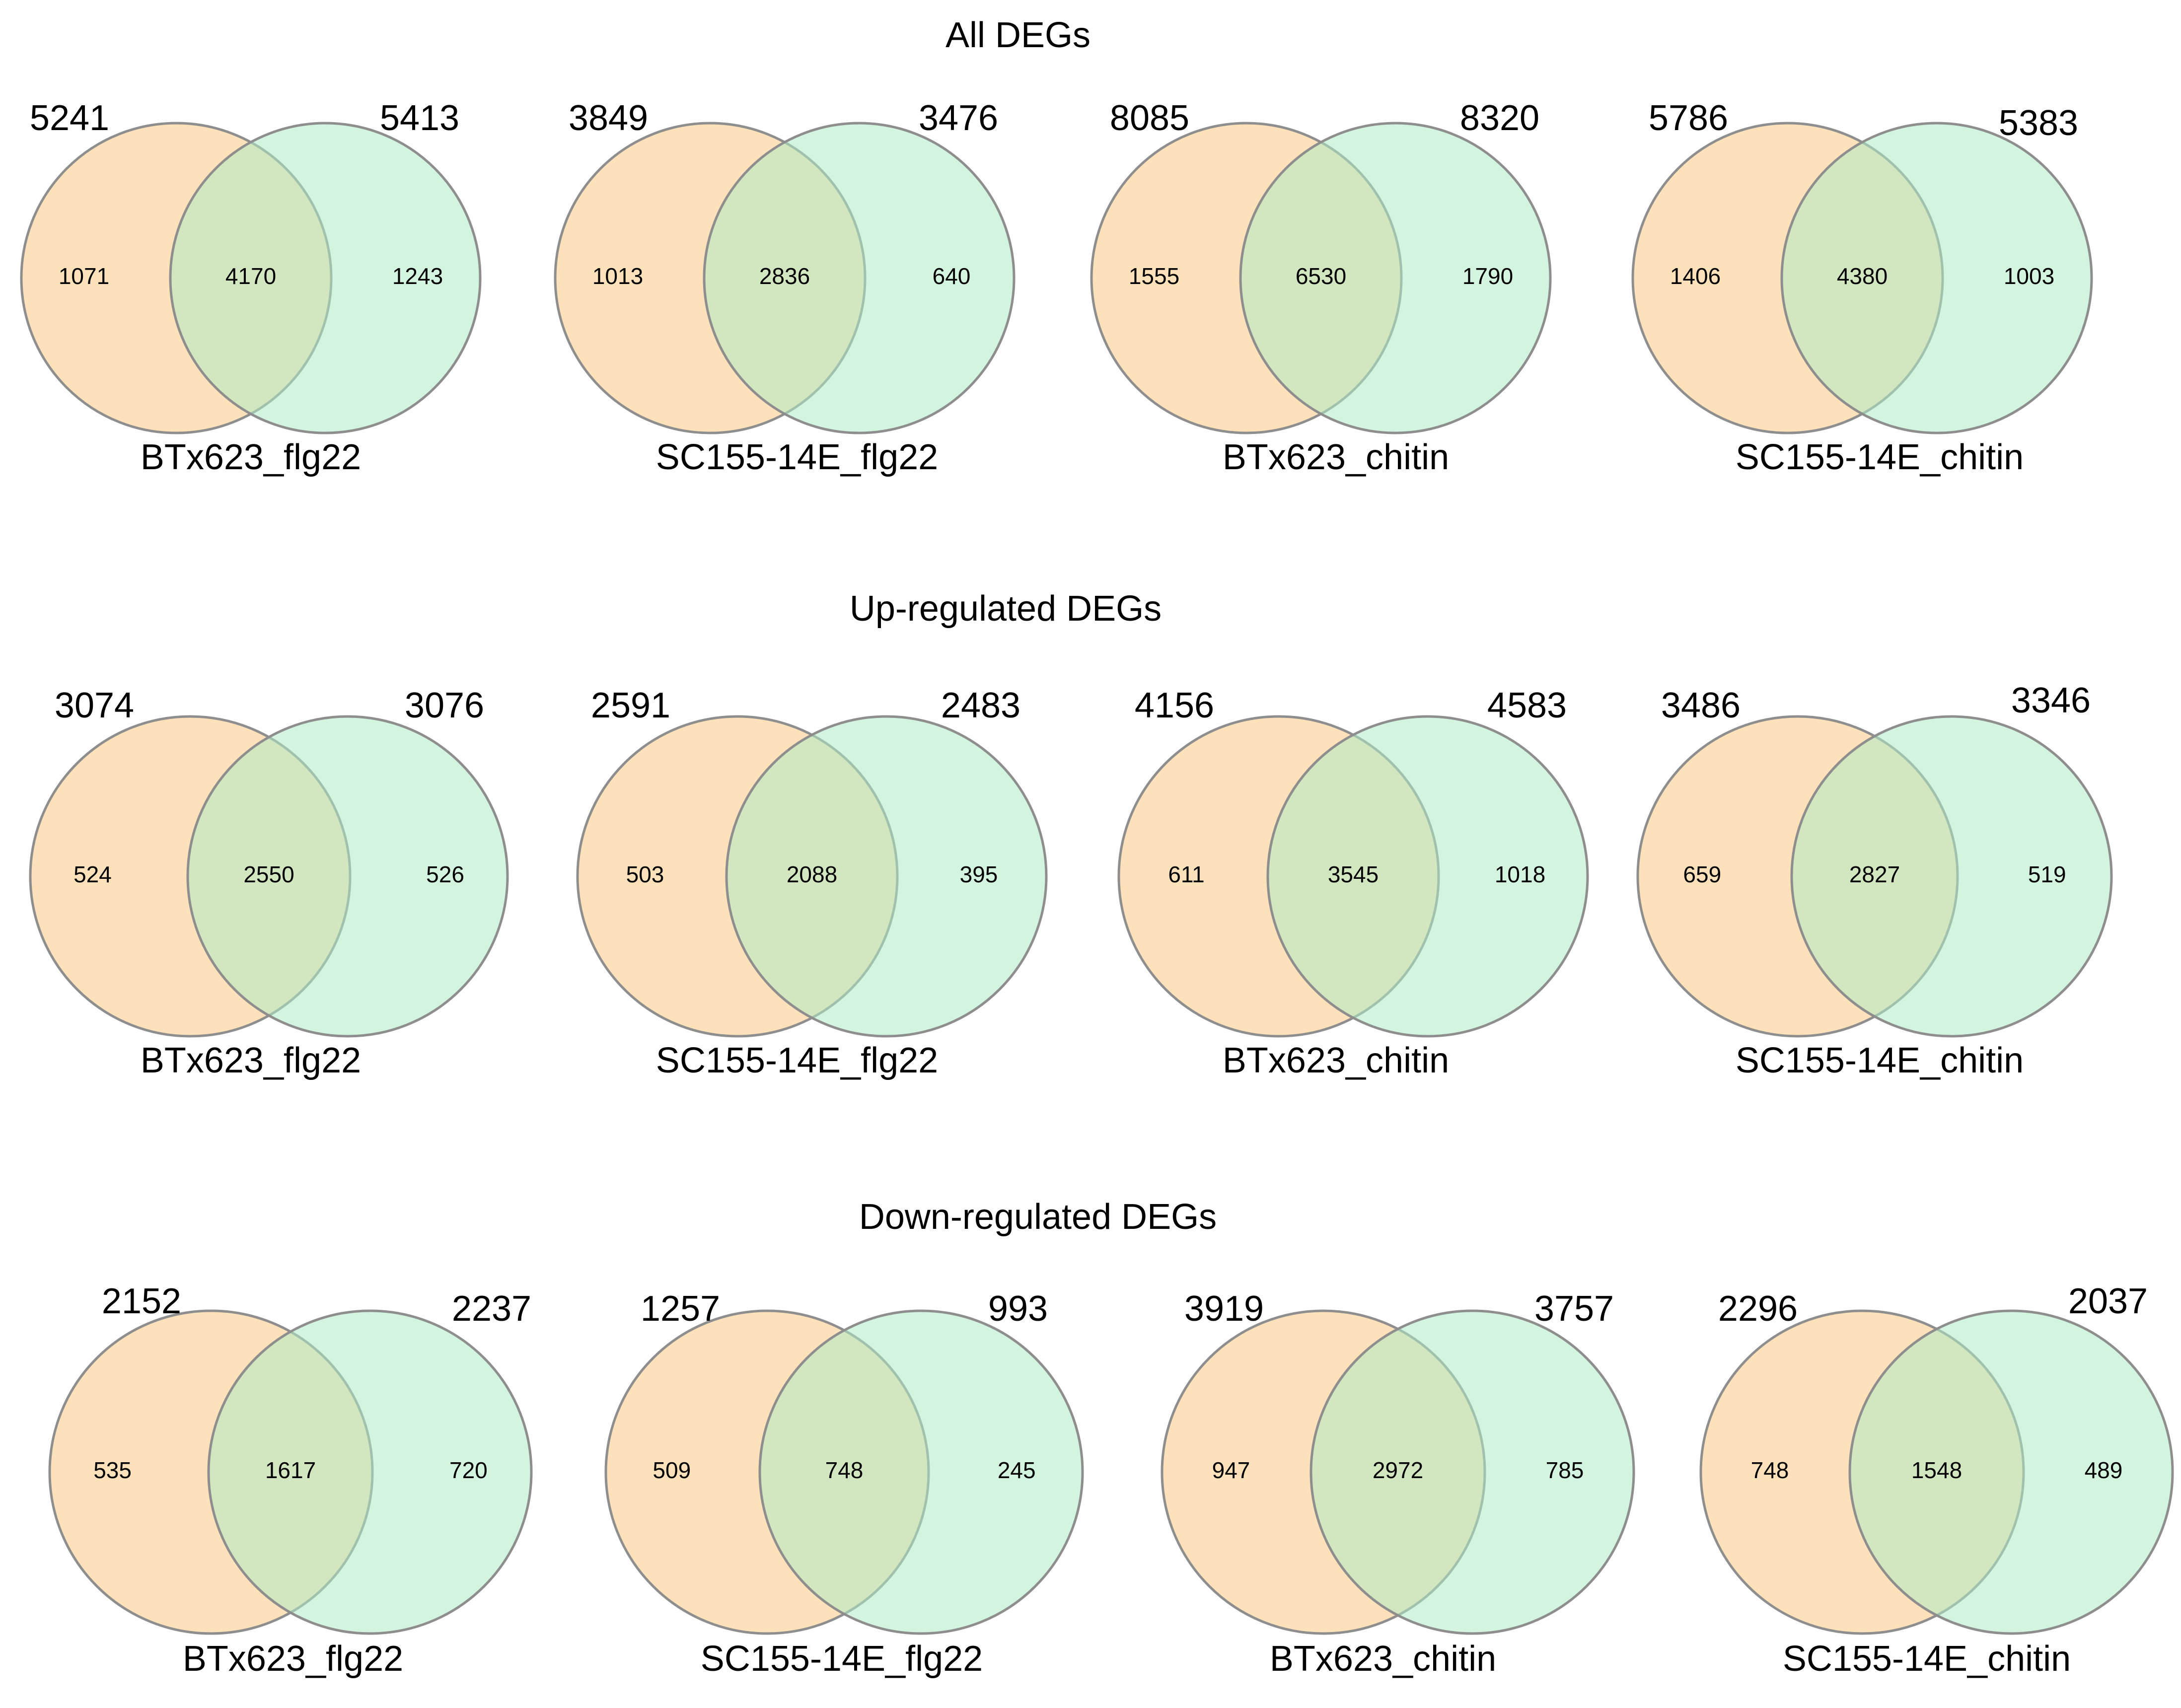 The height and width of the screenshot is (1708, 2181). I want to click on overlap-count: 2550, so click(269, 874).